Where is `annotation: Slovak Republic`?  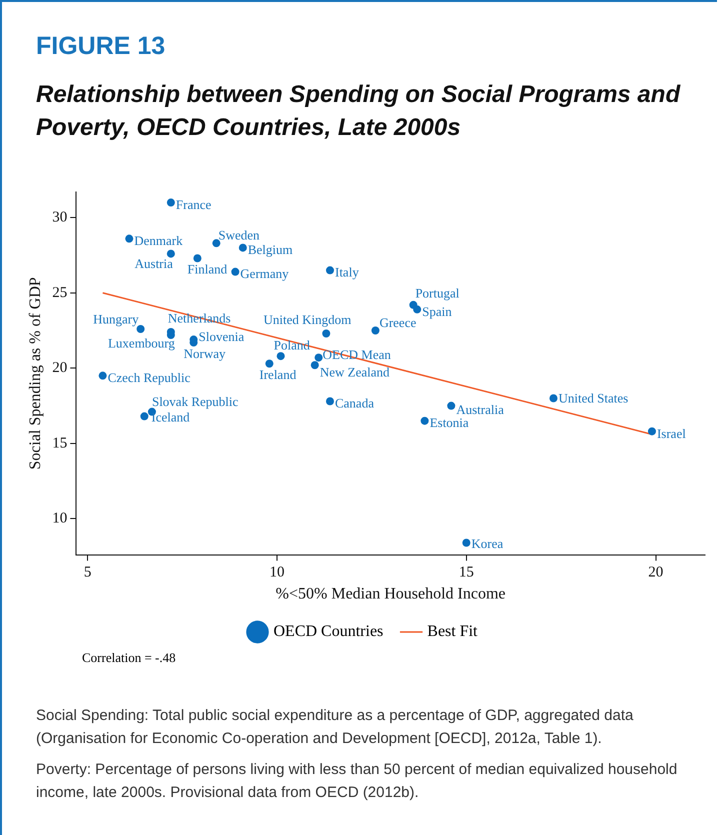 annotation: Slovak Republic is located at coordinates (195, 402).